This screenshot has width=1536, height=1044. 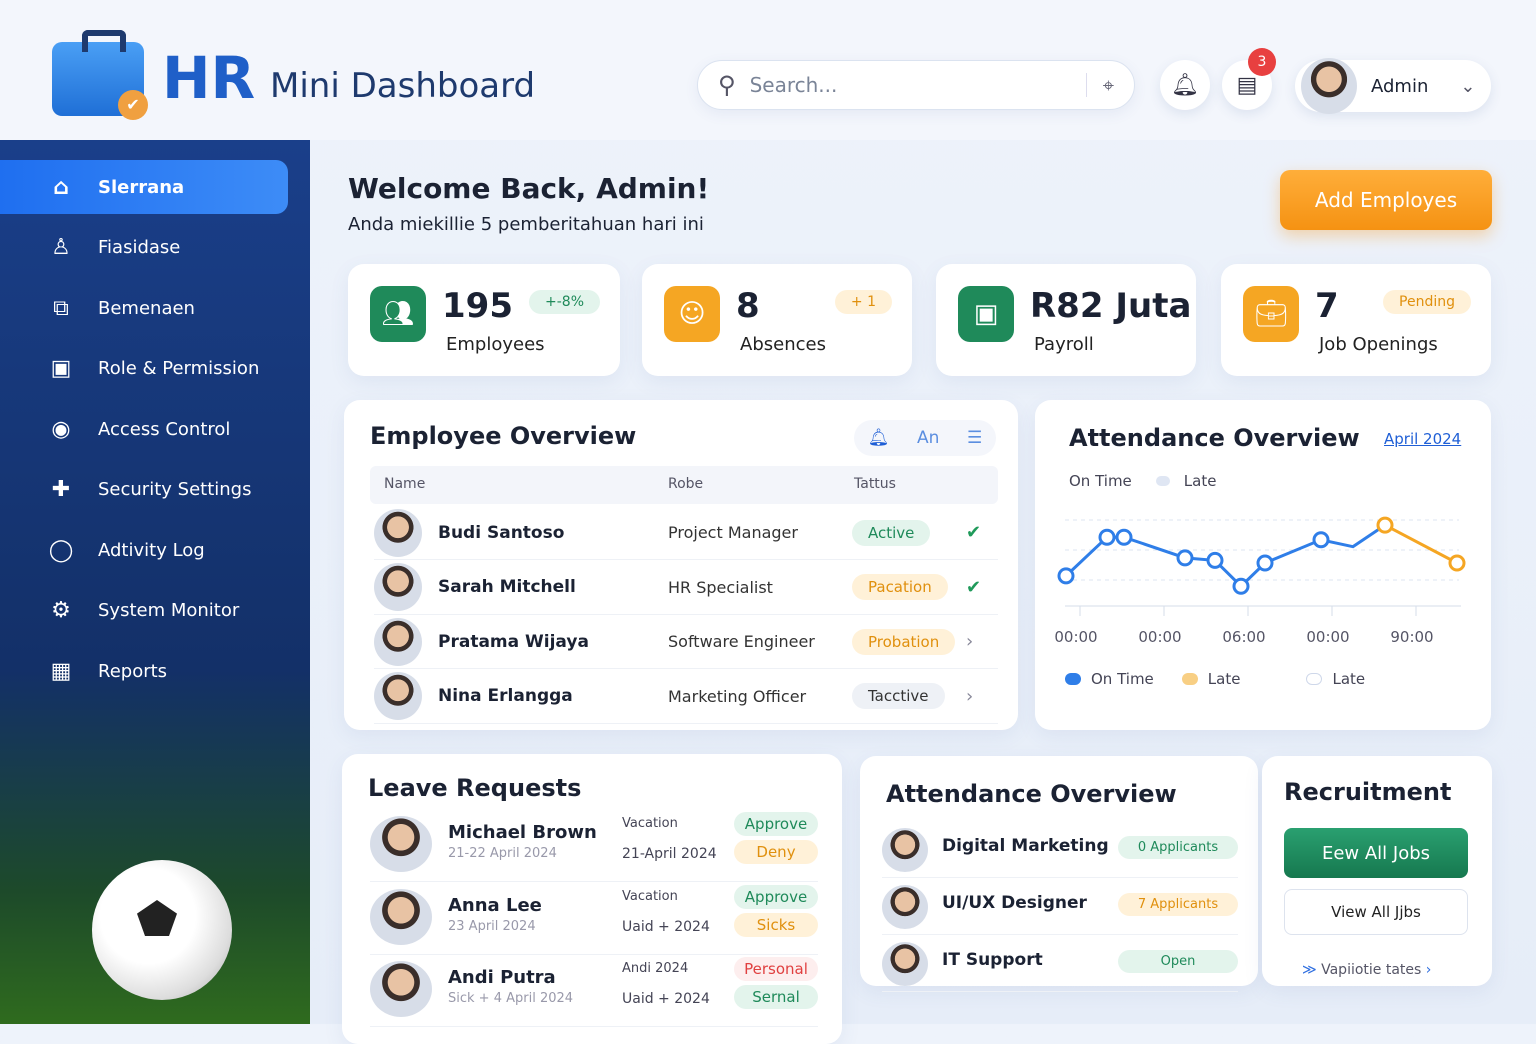 I want to click on stat-card-job-openings: 💼︎ 7 Job Openings Pending, so click(x=1356, y=320).